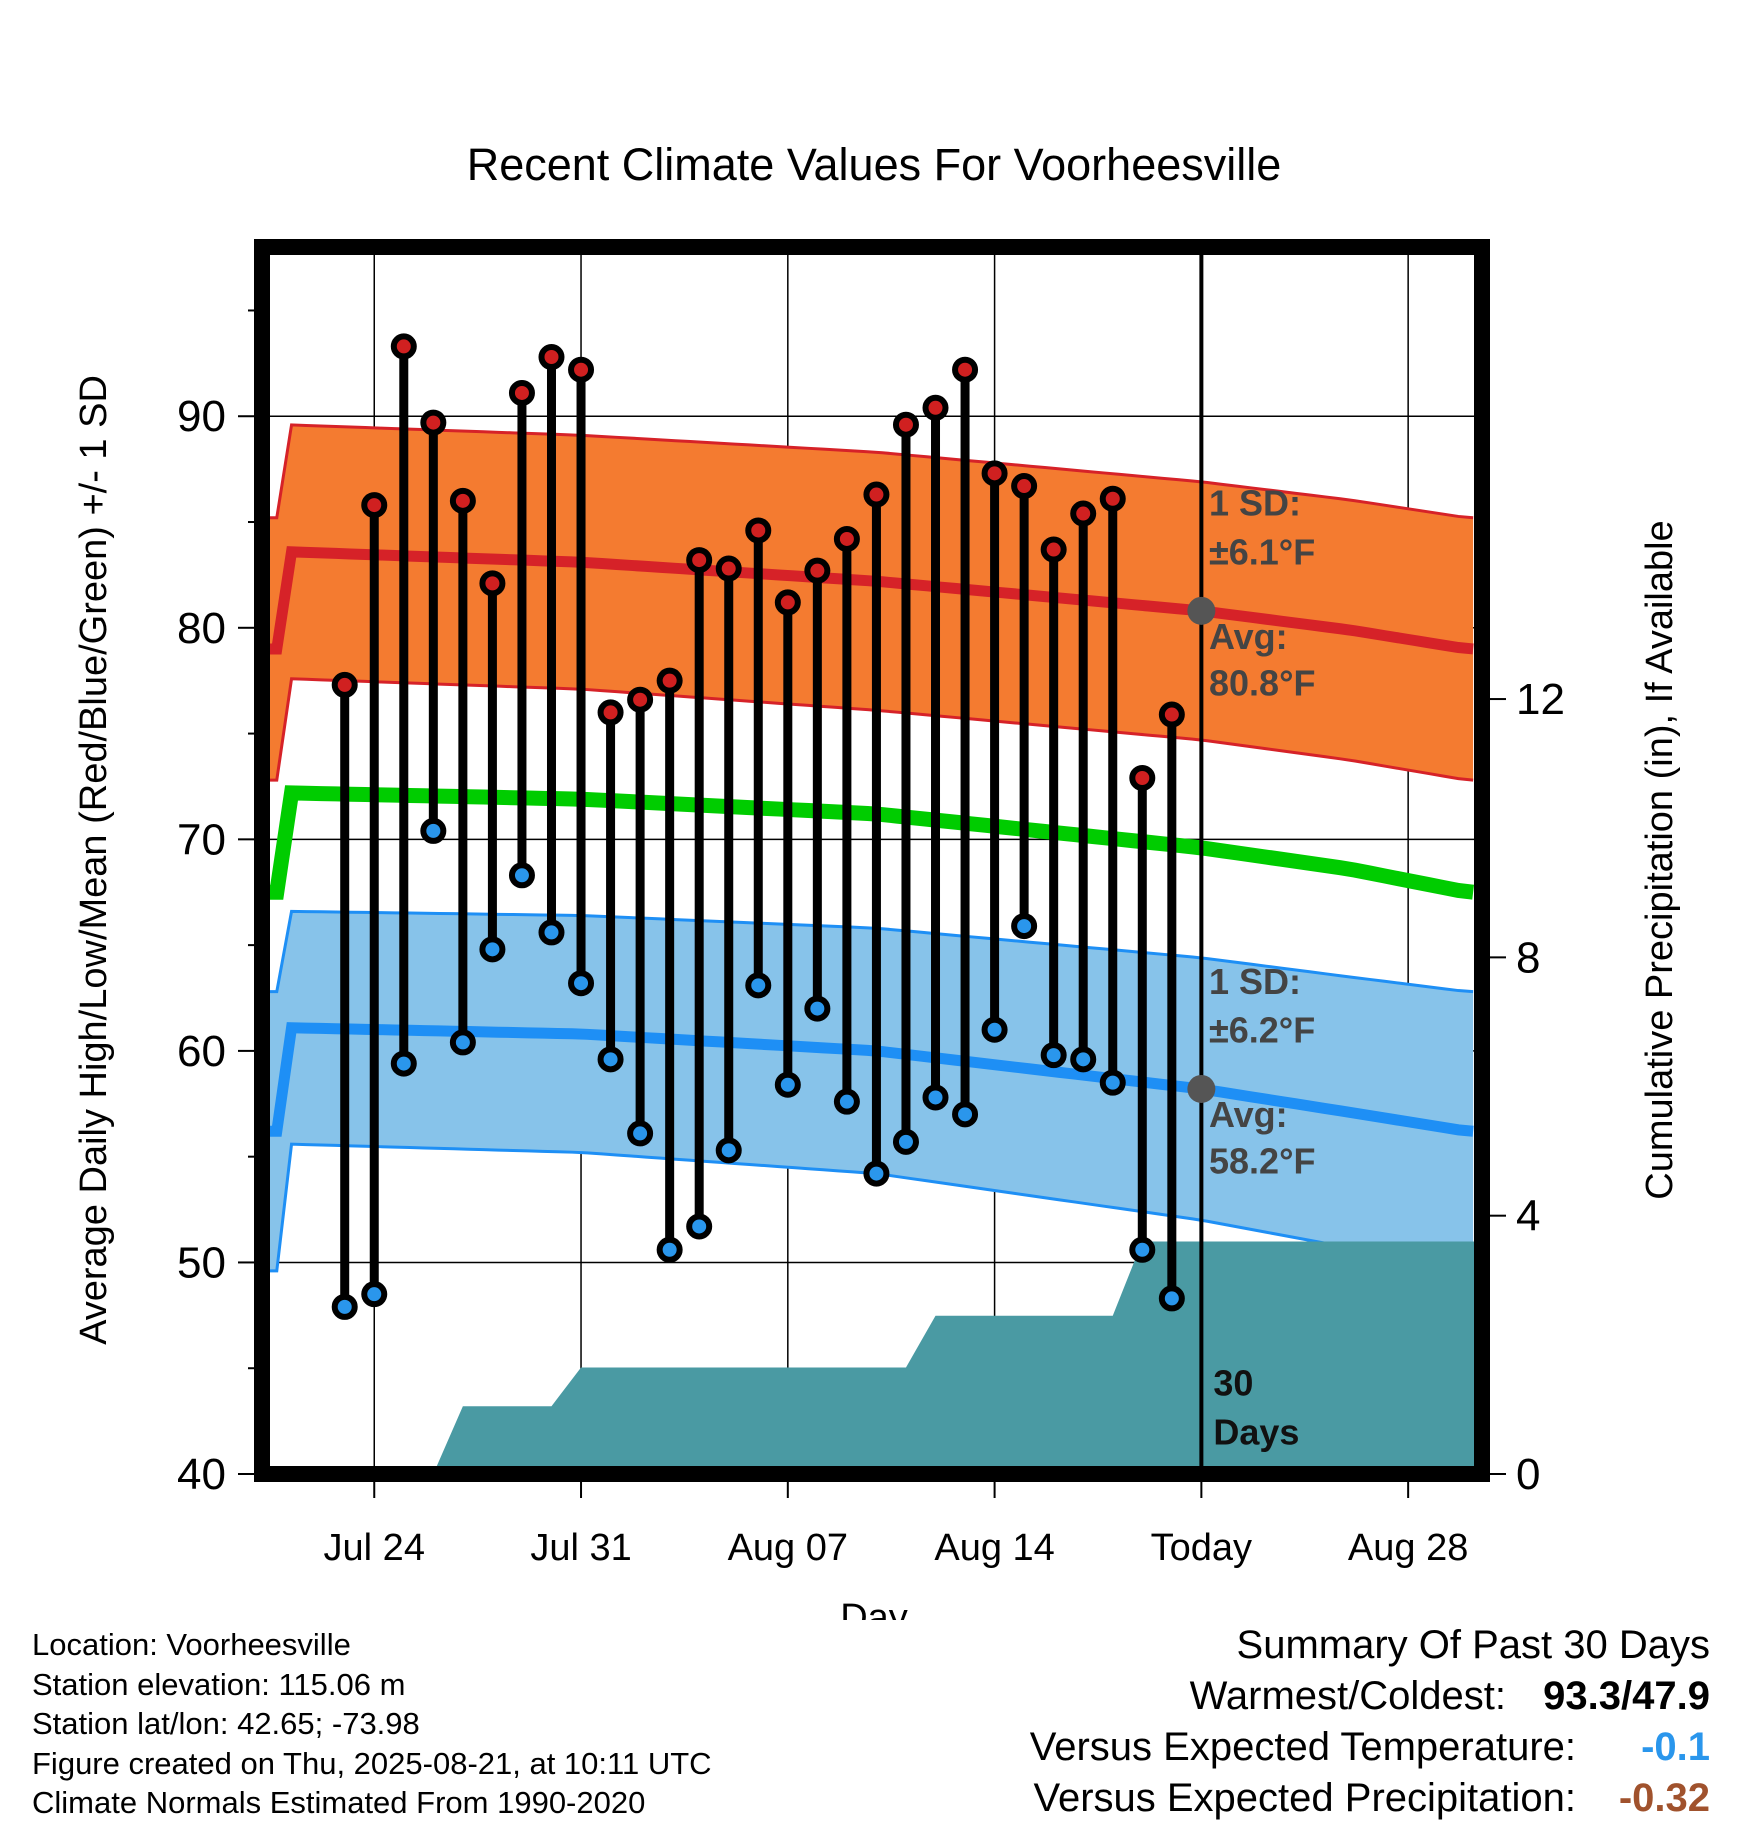 The width and height of the screenshot is (1748, 1828). I want to click on today-high-avg-marker, so click(1201, 610).